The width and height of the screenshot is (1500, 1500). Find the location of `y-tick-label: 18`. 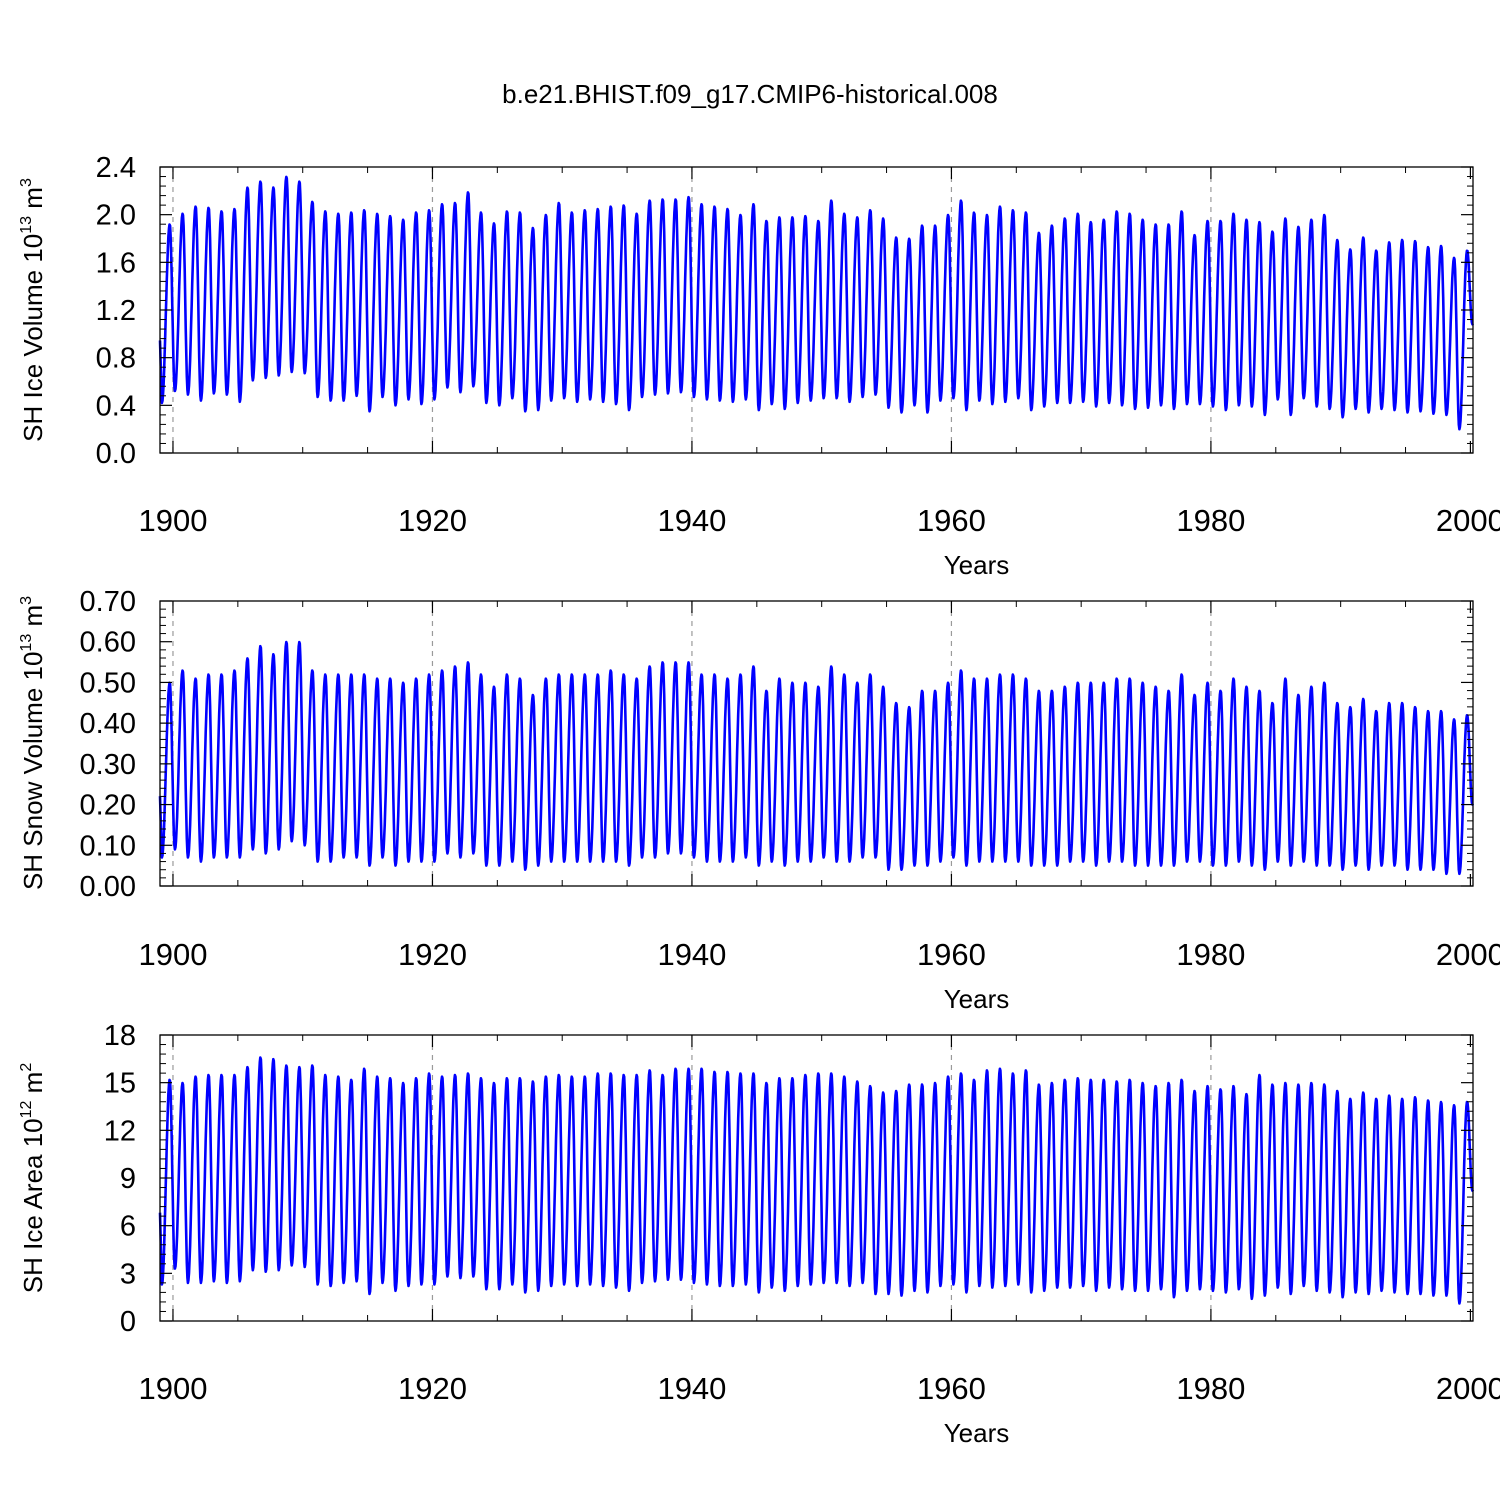

y-tick-label: 18 is located at coordinates (120, 1036).